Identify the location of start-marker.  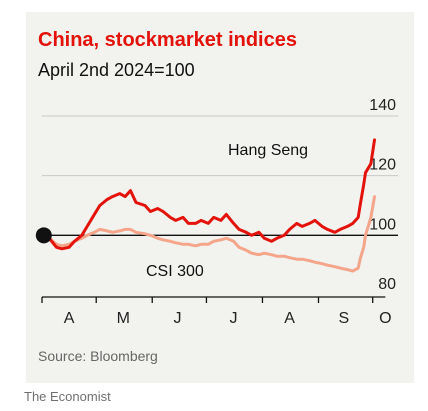
(43, 235).